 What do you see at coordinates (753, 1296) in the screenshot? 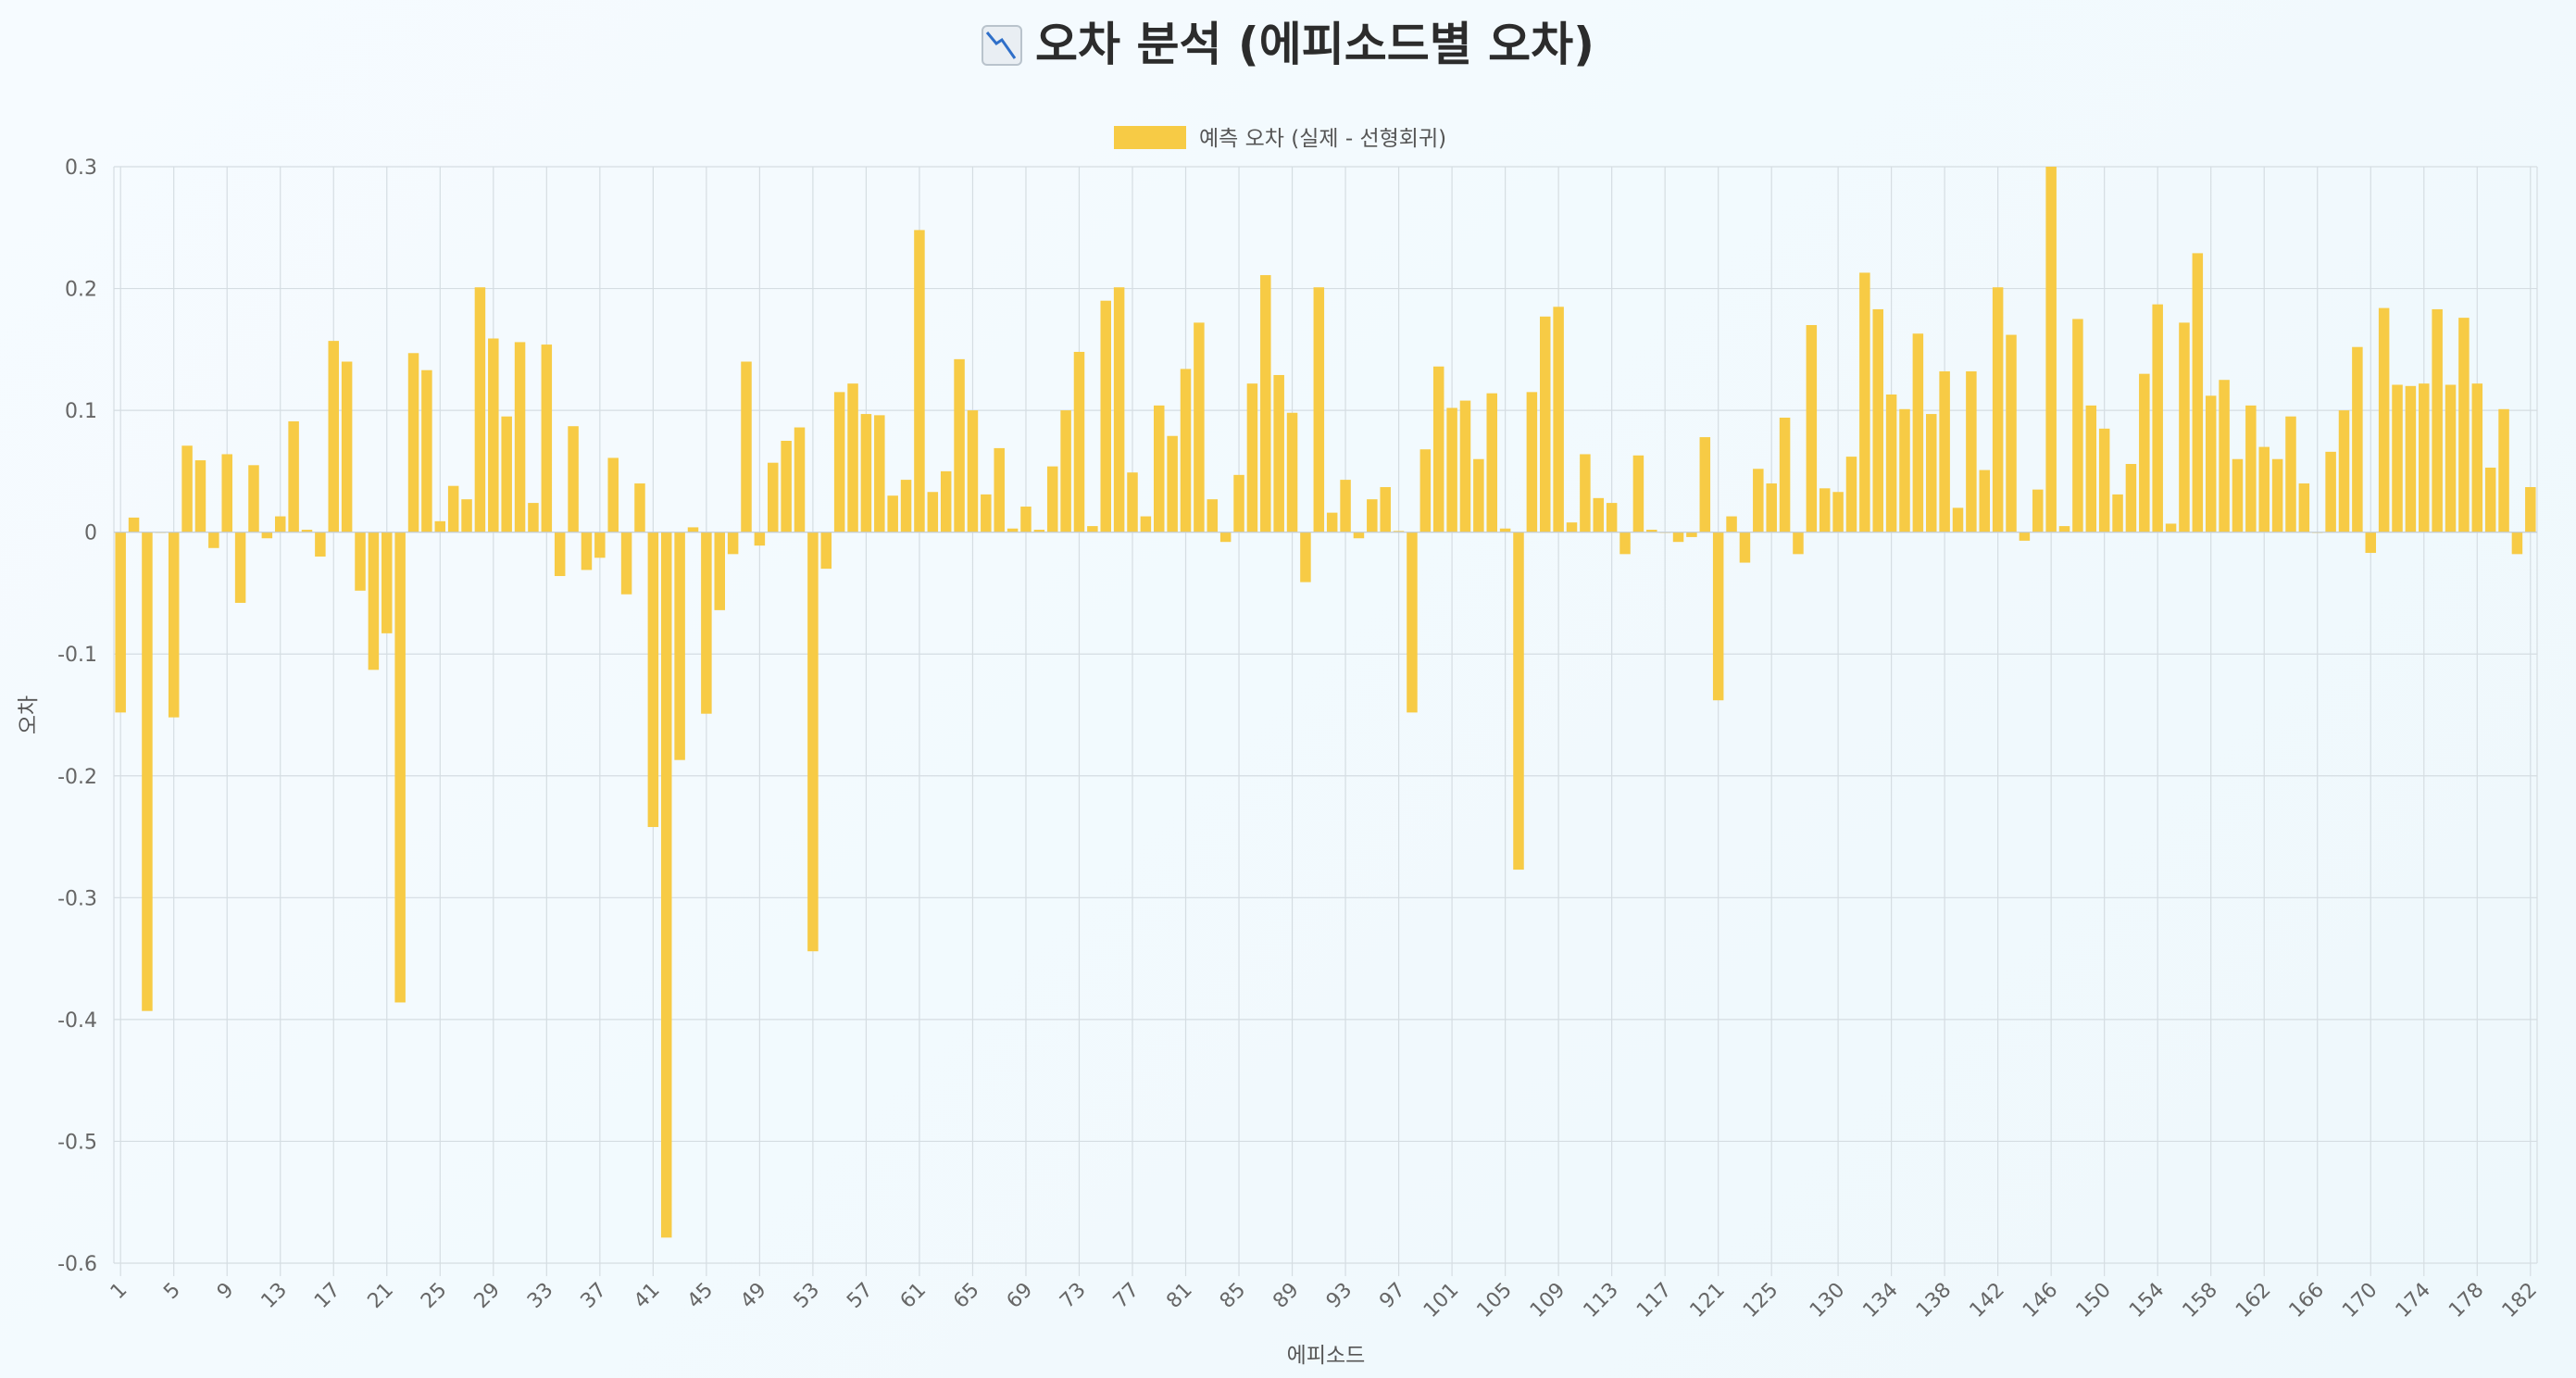
I see `x-tick-label: 49` at bounding box center [753, 1296].